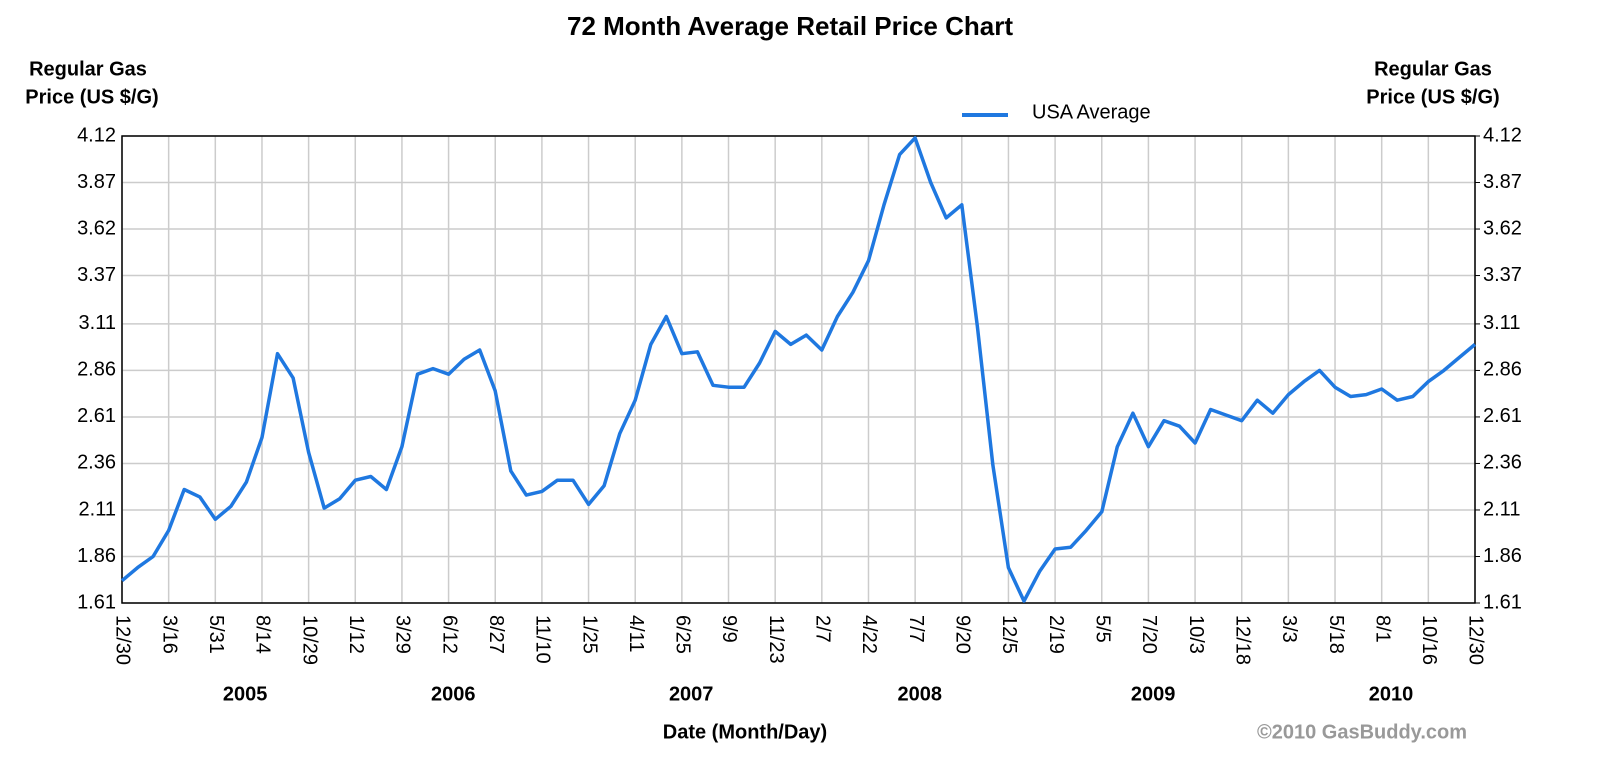  Describe the element at coordinates (96, 228) in the screenshot. I see `y-tick-label: 3.62` at that location.